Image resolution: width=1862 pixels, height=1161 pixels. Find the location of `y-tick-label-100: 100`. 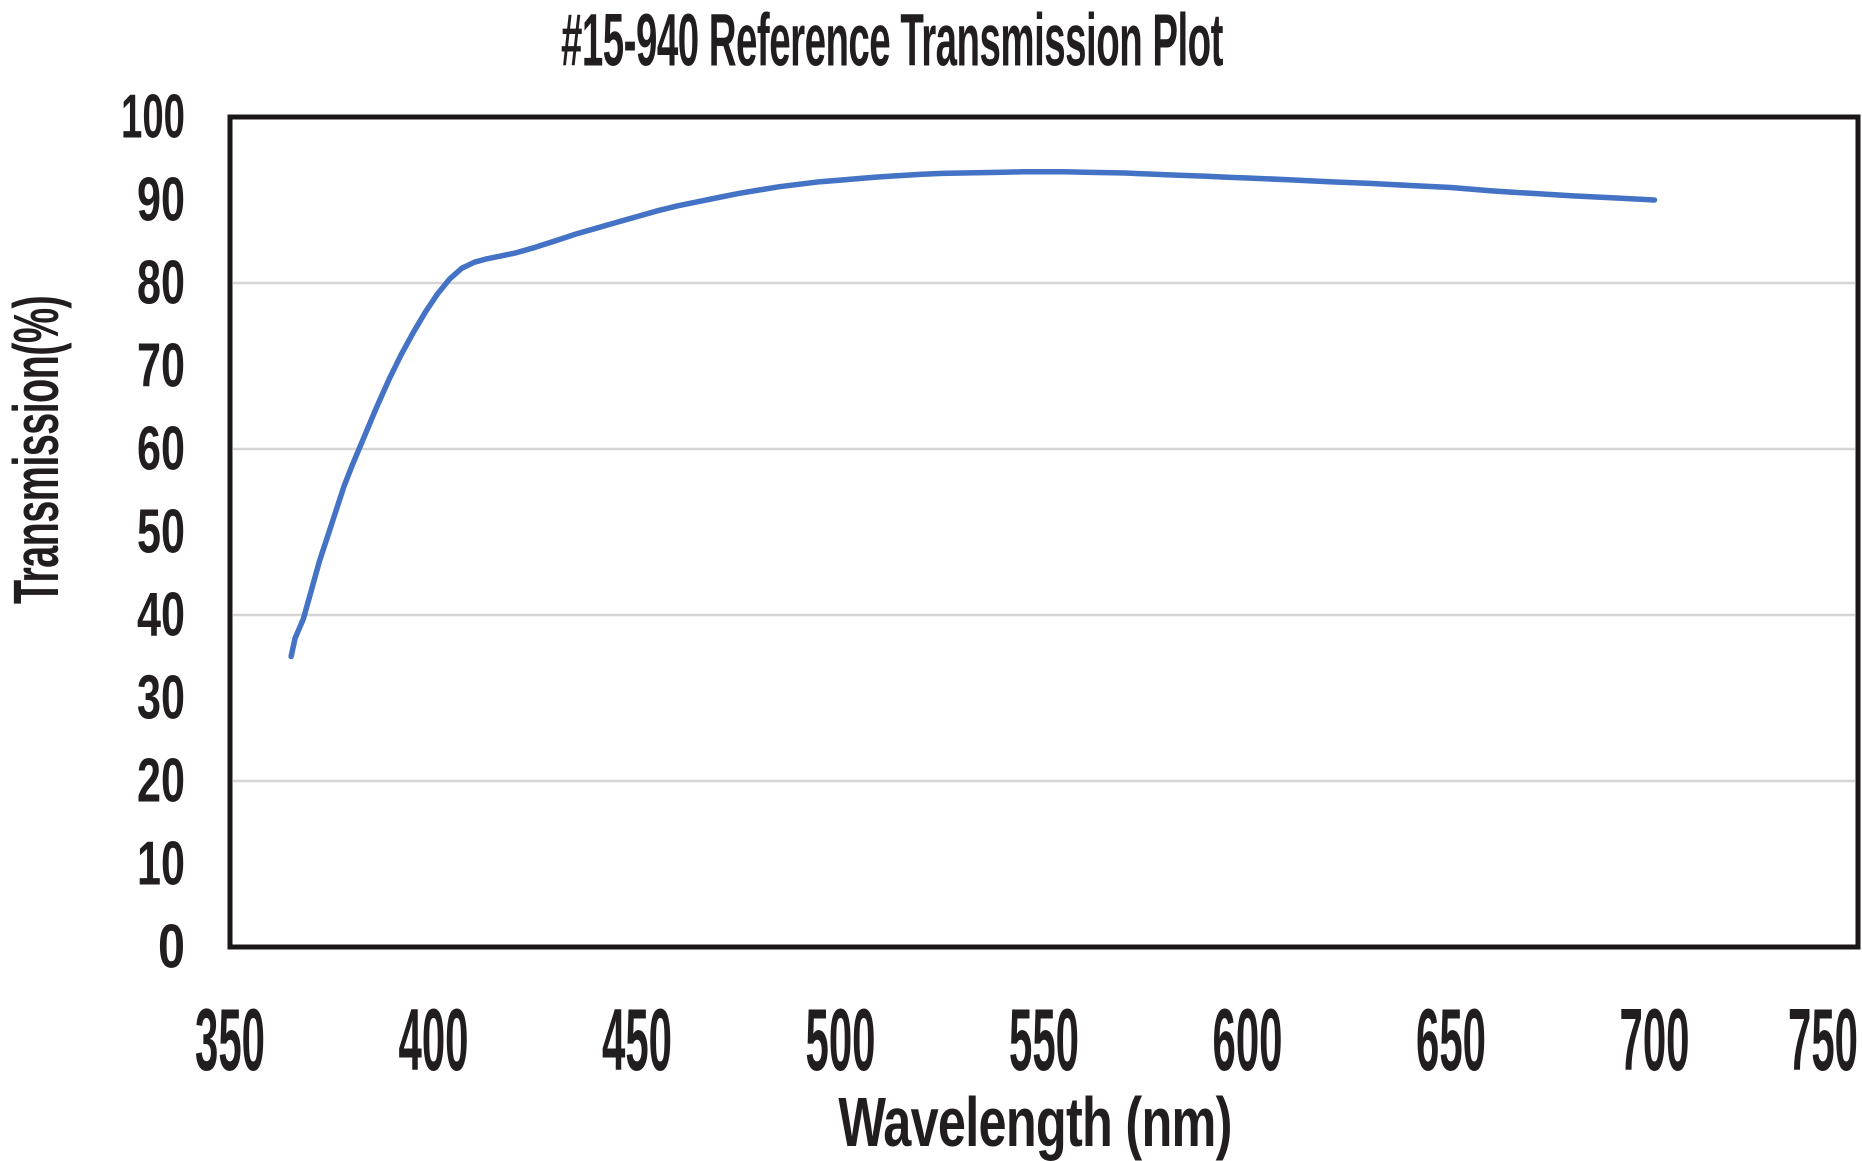

y-tick-label-100: 100 is located at coordinates (153, 117).